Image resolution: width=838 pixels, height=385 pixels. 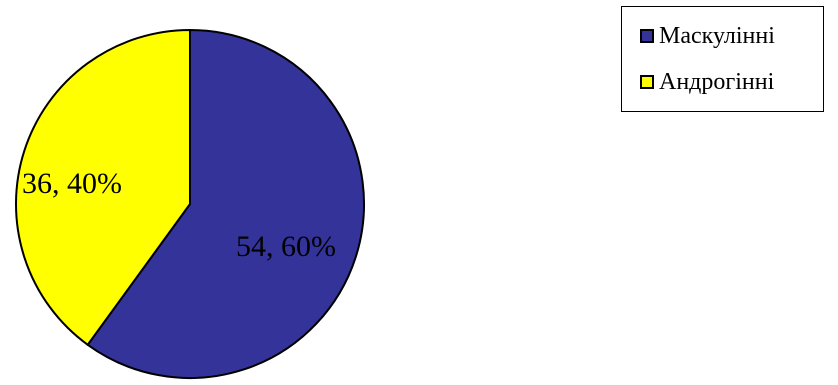 I want to click on legend-item-masculine: Маскулінні, so click(x=707, y=36).